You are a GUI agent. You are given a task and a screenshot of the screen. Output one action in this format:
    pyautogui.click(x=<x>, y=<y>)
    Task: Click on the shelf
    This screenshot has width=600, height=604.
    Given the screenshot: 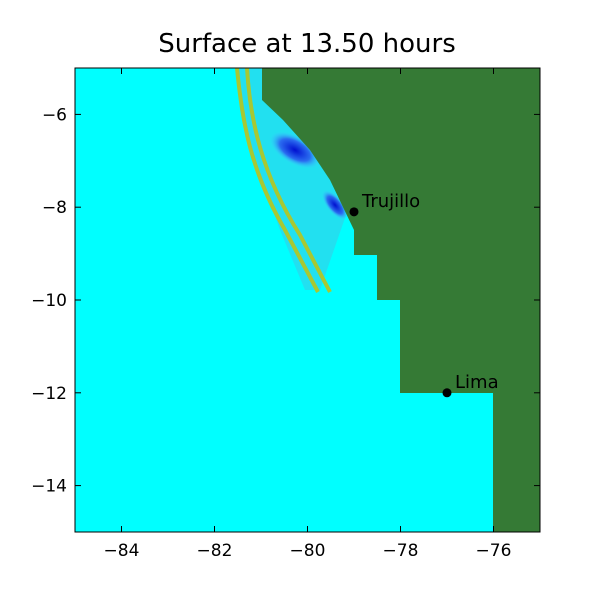 What is the action you would take?
    pyautogui.click(x=291, y=179)
    